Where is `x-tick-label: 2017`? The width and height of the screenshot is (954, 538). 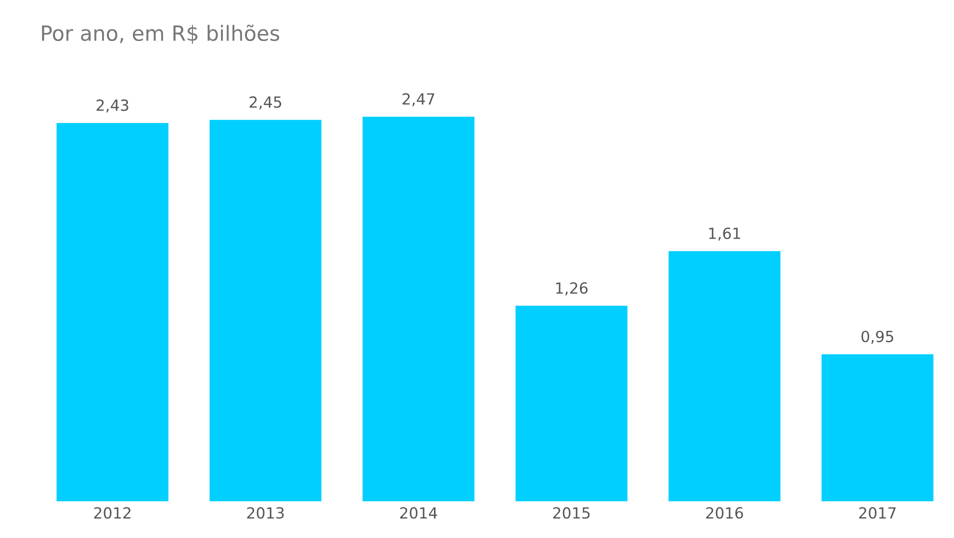 x-tick-label: 2017 is located at coordinates (877, 513).